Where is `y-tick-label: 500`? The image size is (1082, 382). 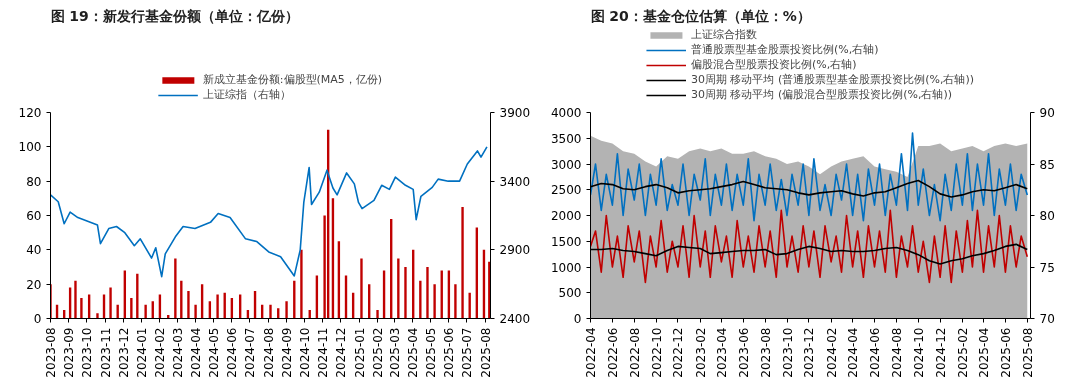 y-tick-label: 500 is located at coordinates (570, 293).